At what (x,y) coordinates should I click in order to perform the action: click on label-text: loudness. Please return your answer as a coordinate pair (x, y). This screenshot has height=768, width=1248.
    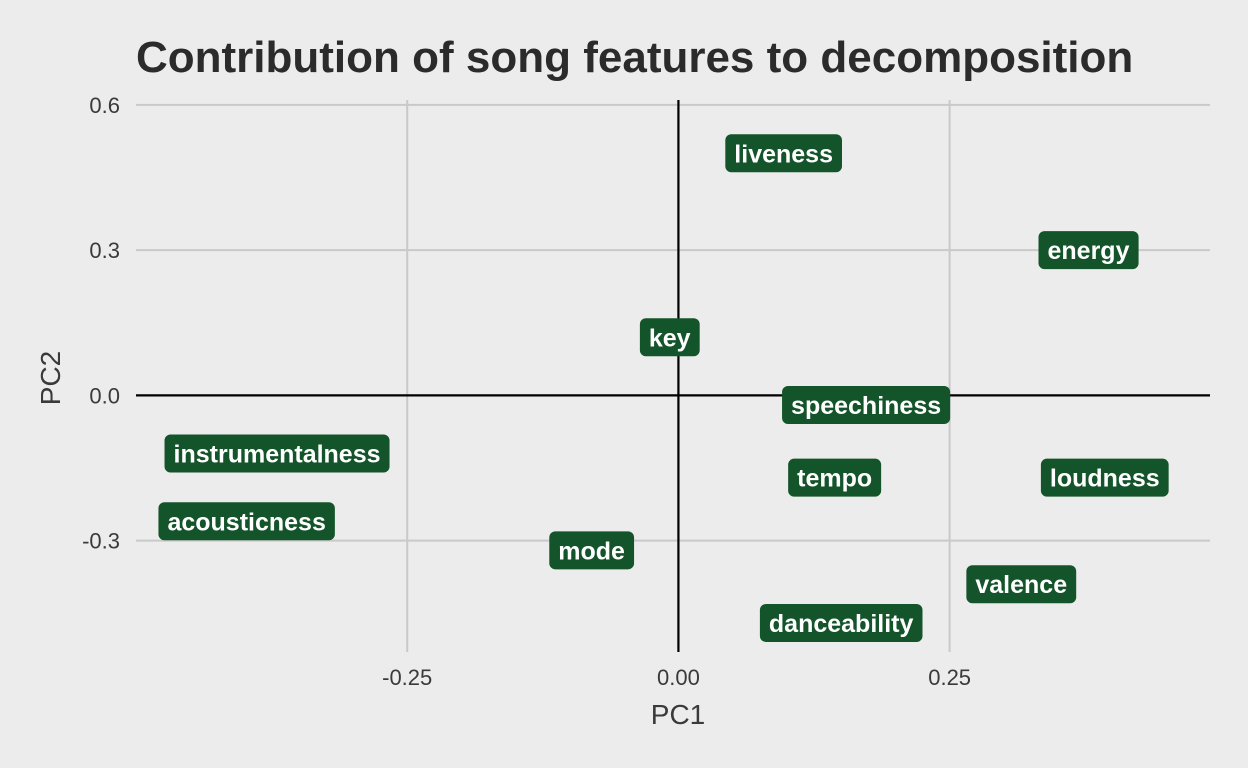
    Looking at the image, I should click on (1105, 479).